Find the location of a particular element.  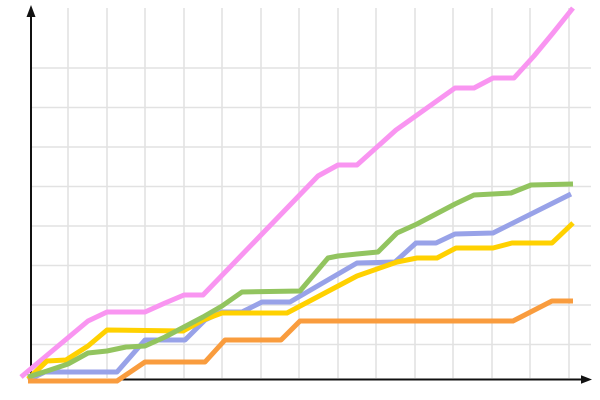

x-axis-arrow-icon is located at coordinates (586, 379).